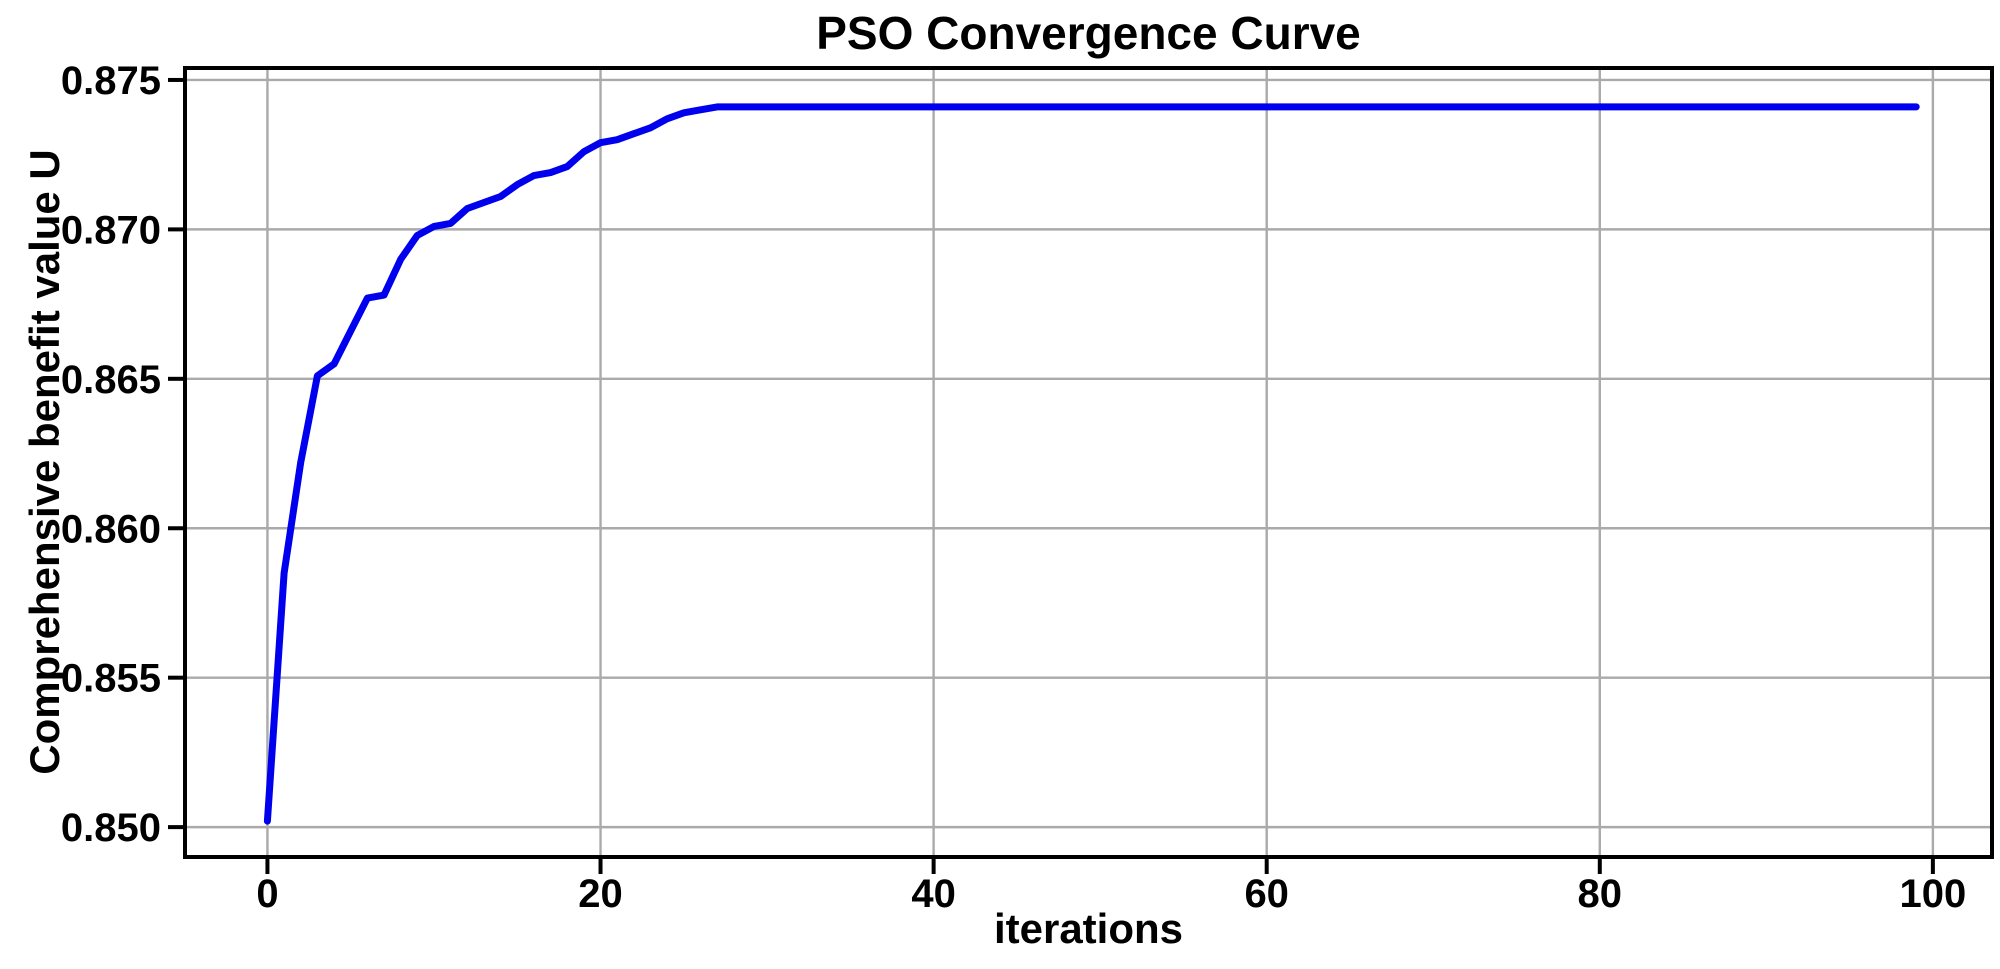 Image resolution: width=2000 pixels, height=969 pixels. What do you see at coordinates (111, 828) in the screenshot?
I see `y-tick-label: 0.850` at bounding box center [111, 828].